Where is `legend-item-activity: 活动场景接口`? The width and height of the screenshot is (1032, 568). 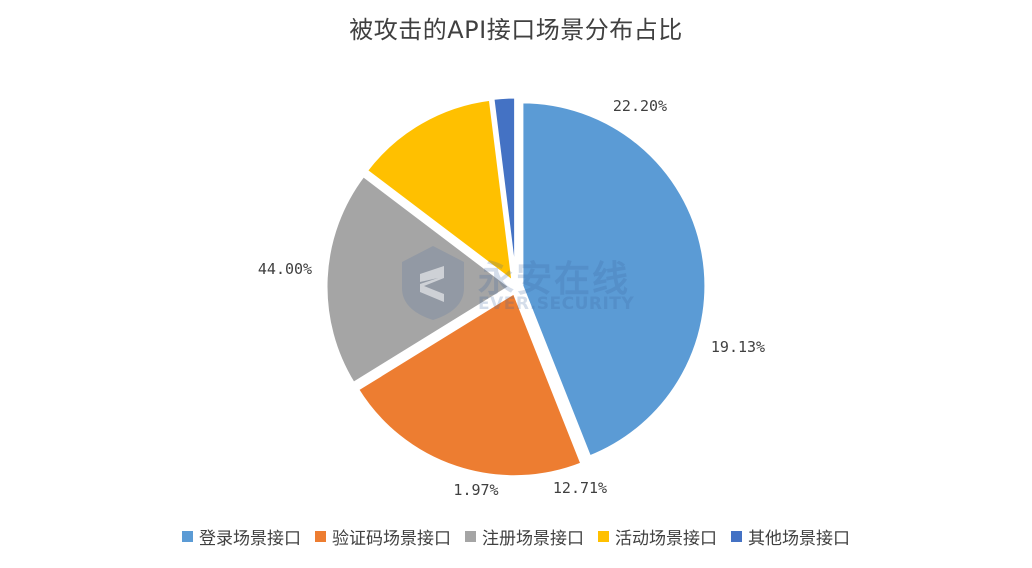
legend-item-activity: 活动场景接口 is located at coordinates (657, 536).